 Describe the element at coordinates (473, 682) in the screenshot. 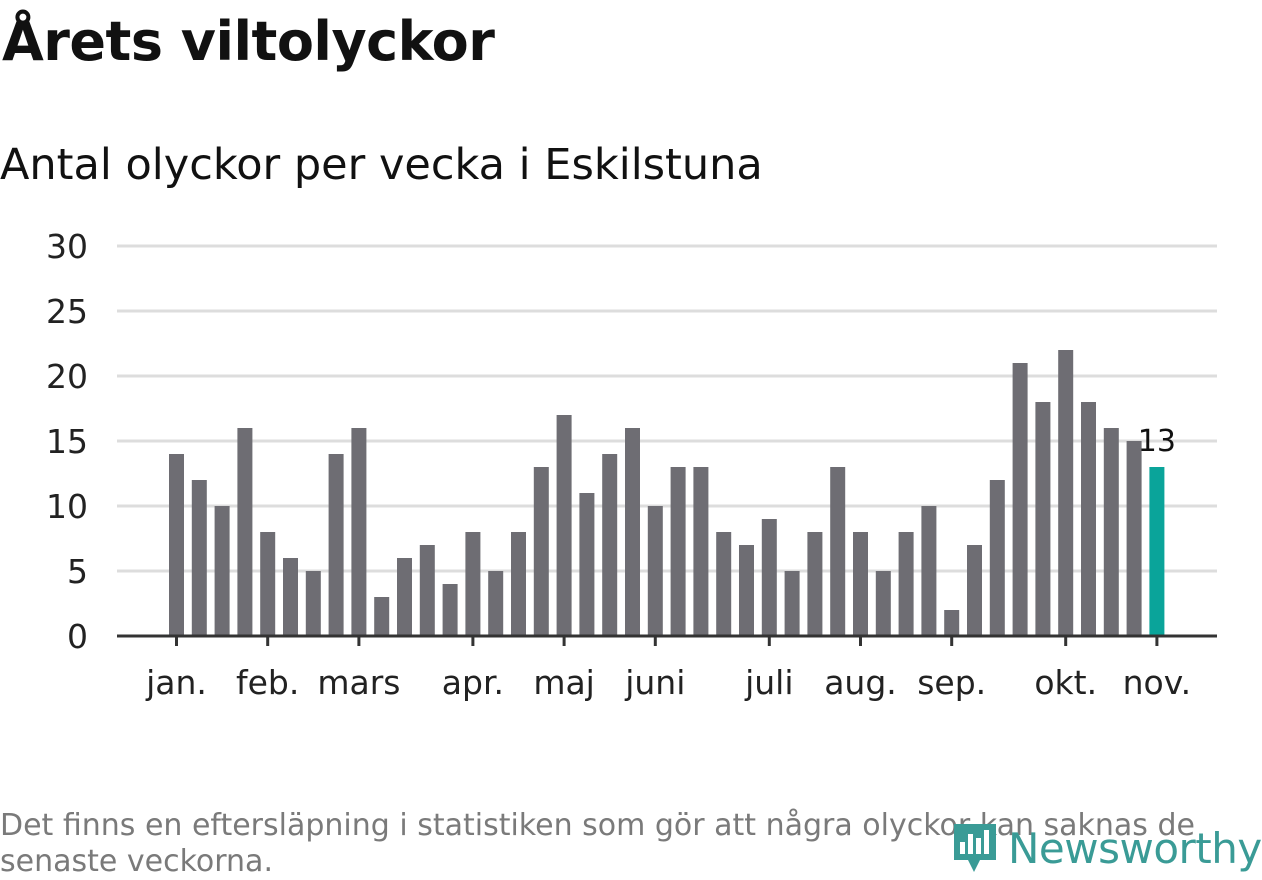

I see `x-tick-label: apr.` at that location.